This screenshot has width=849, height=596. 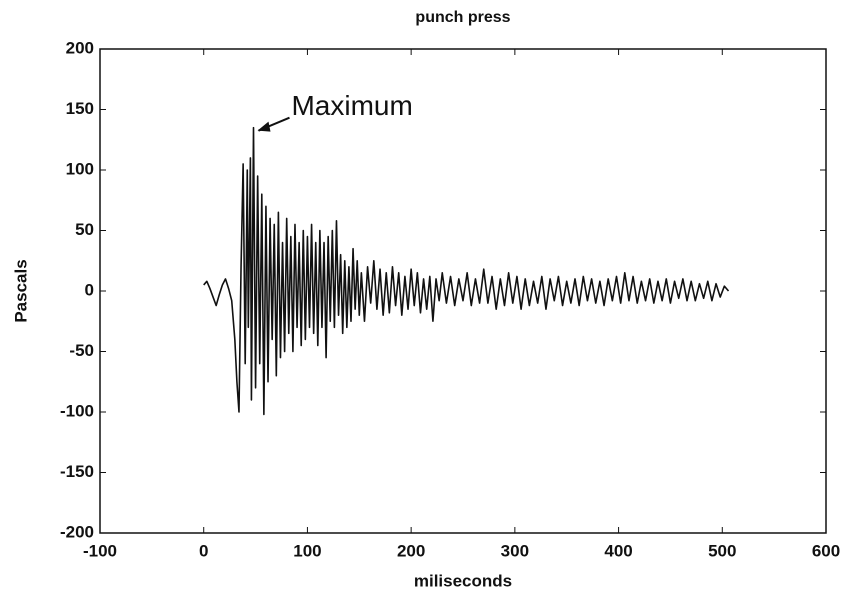 What do you see at coordinates (411, 550) in the screenshot?
I see `x-tick-label: 200` at bounding box center [411, 550].